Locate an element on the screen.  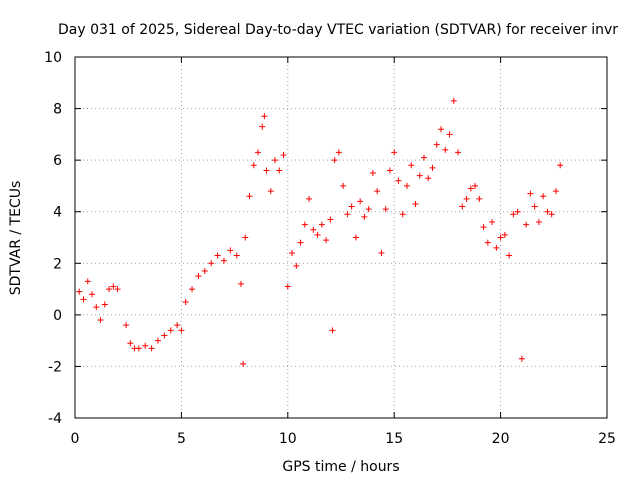
y-tick-label: 4 is located at coordinates (57, 213).